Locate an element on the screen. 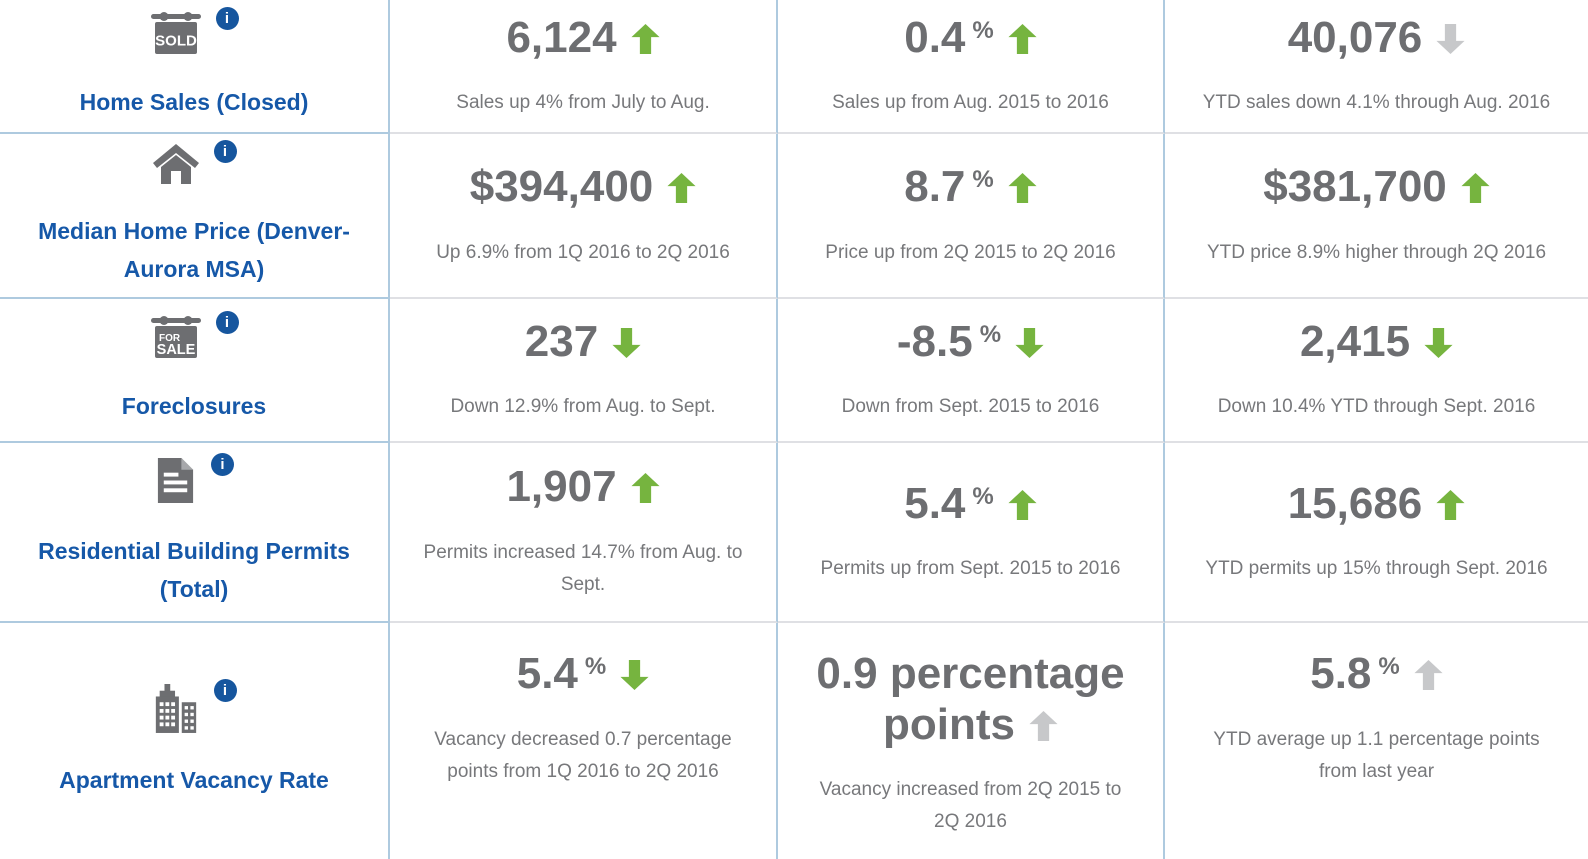  metric-value-line: $381,700 is located at coordinates (1376, 187).